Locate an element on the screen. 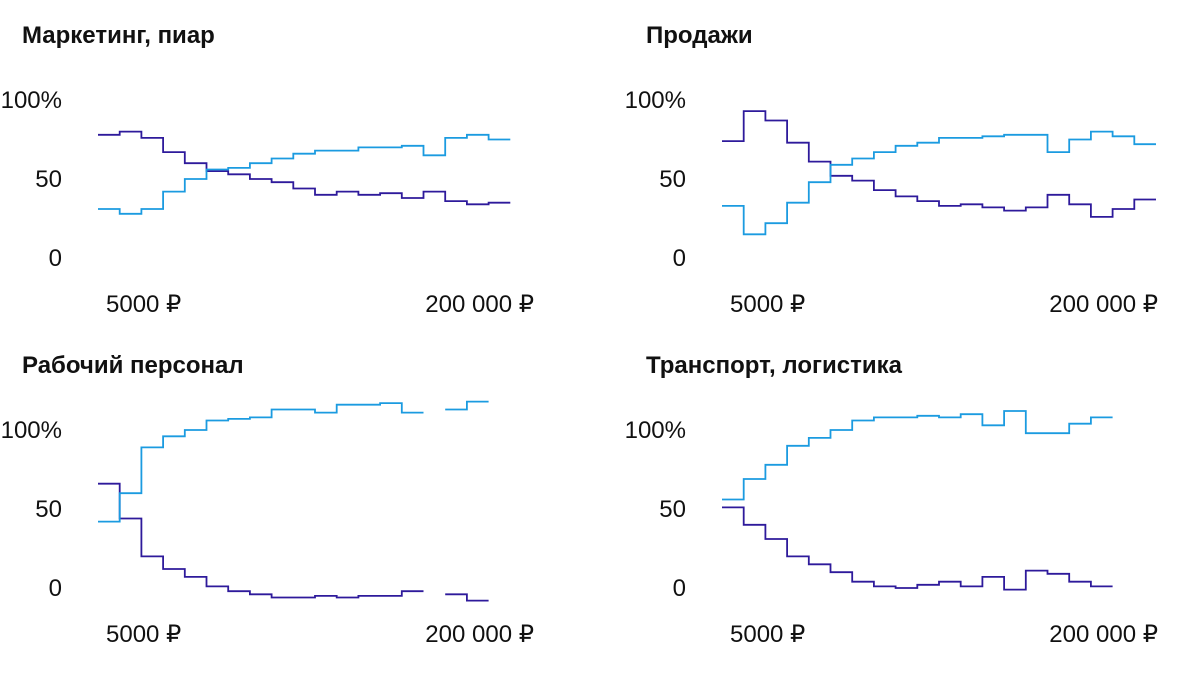 This screenshot has height=675, width=1200. chart-title: Маркетинг, пиар is located at coordinates (118, 35).